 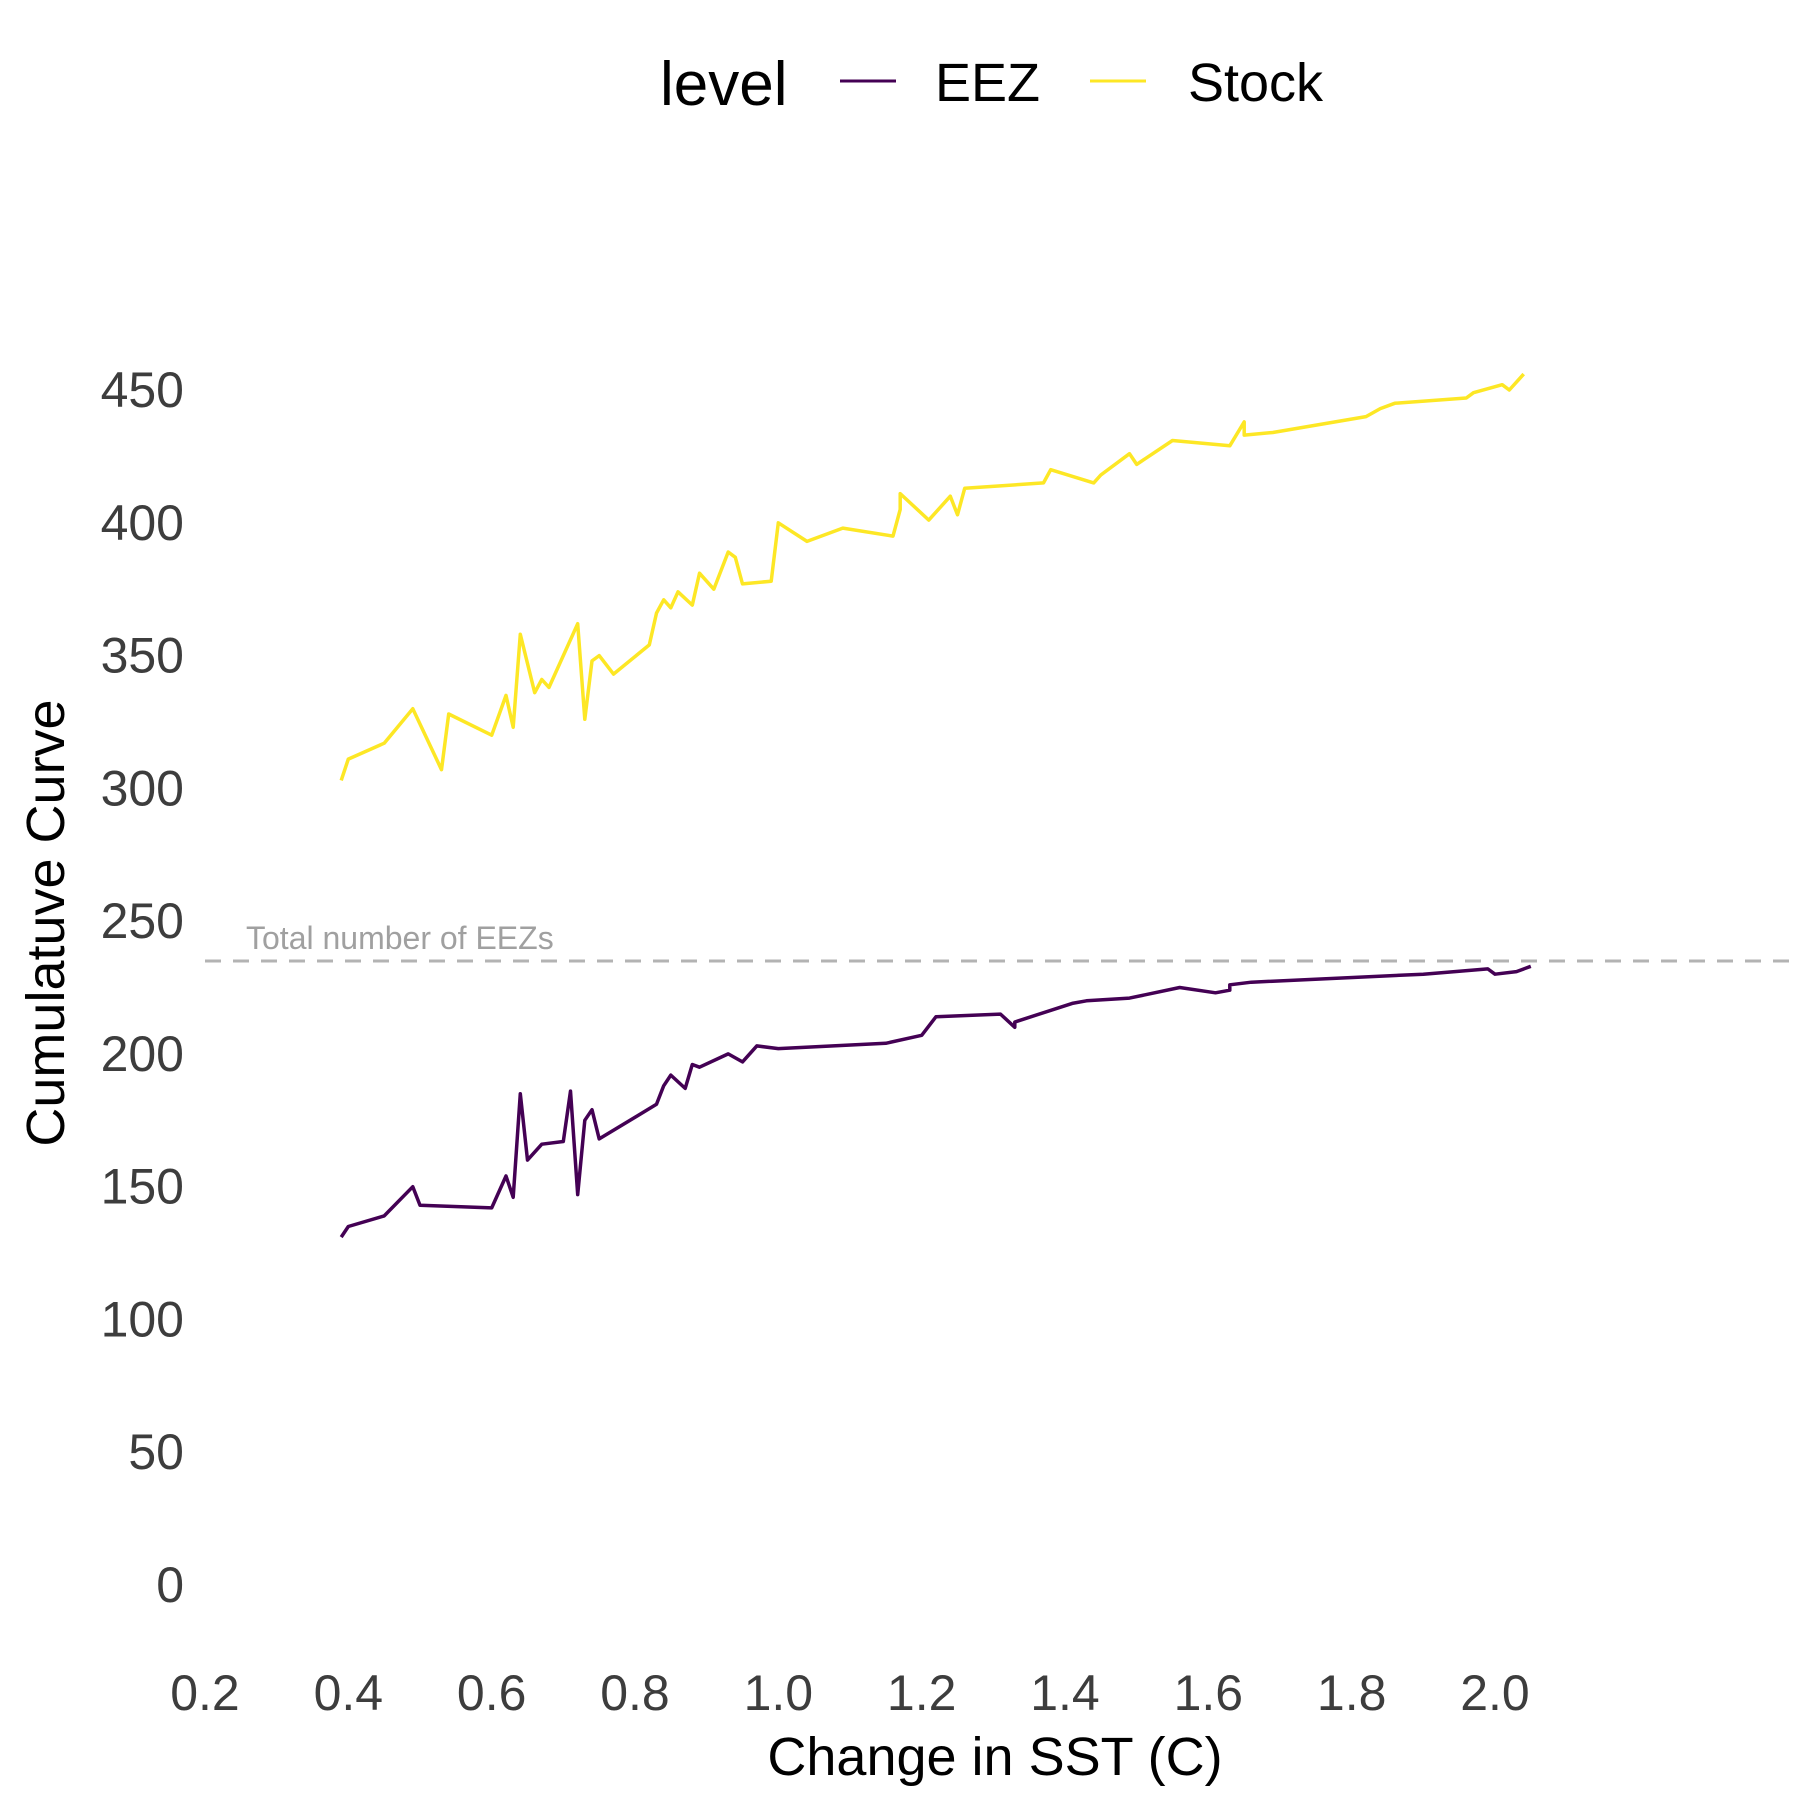 I want to click on x-tick-label: 1.2, so click(x=922, y=1693).